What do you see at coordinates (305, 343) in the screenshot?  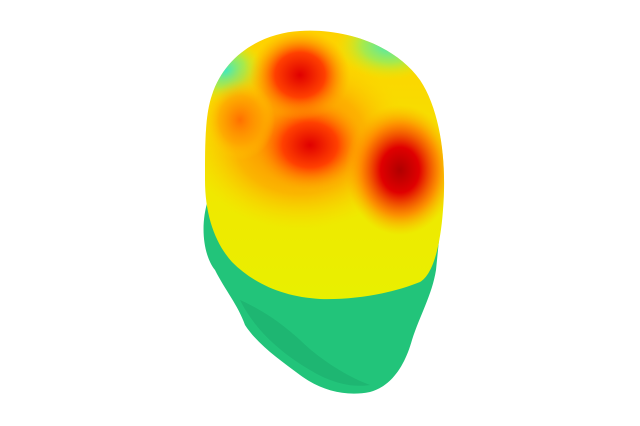 I see `head-shading` at bounding box center [305, 343].